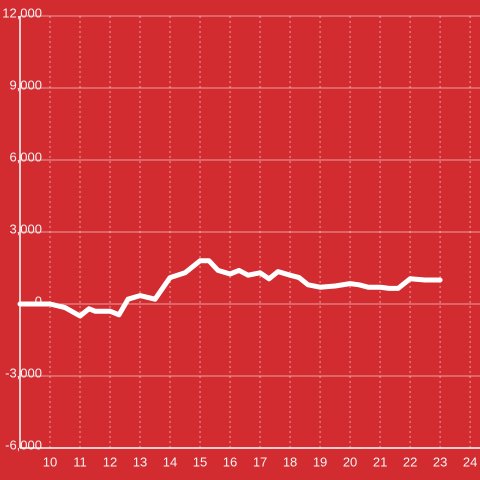 The height and width of the screenshot is (480, 480). What do you see at coordinates (25, 228) in the screenshot?
I see `y-tick-label: 3,000` at bounding box center [25, 228].